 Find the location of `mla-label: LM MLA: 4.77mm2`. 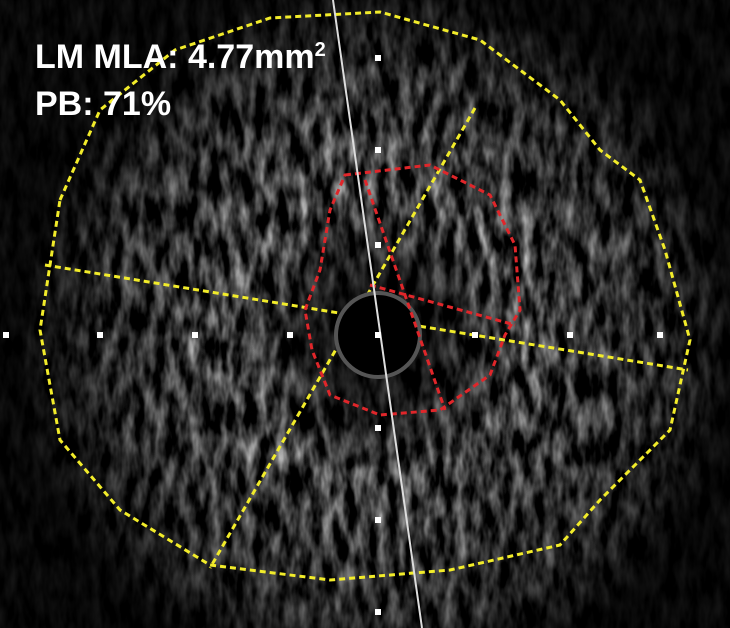

mla-label: LM MLA: 4.77mm2 is located at coordinates (180, 57).